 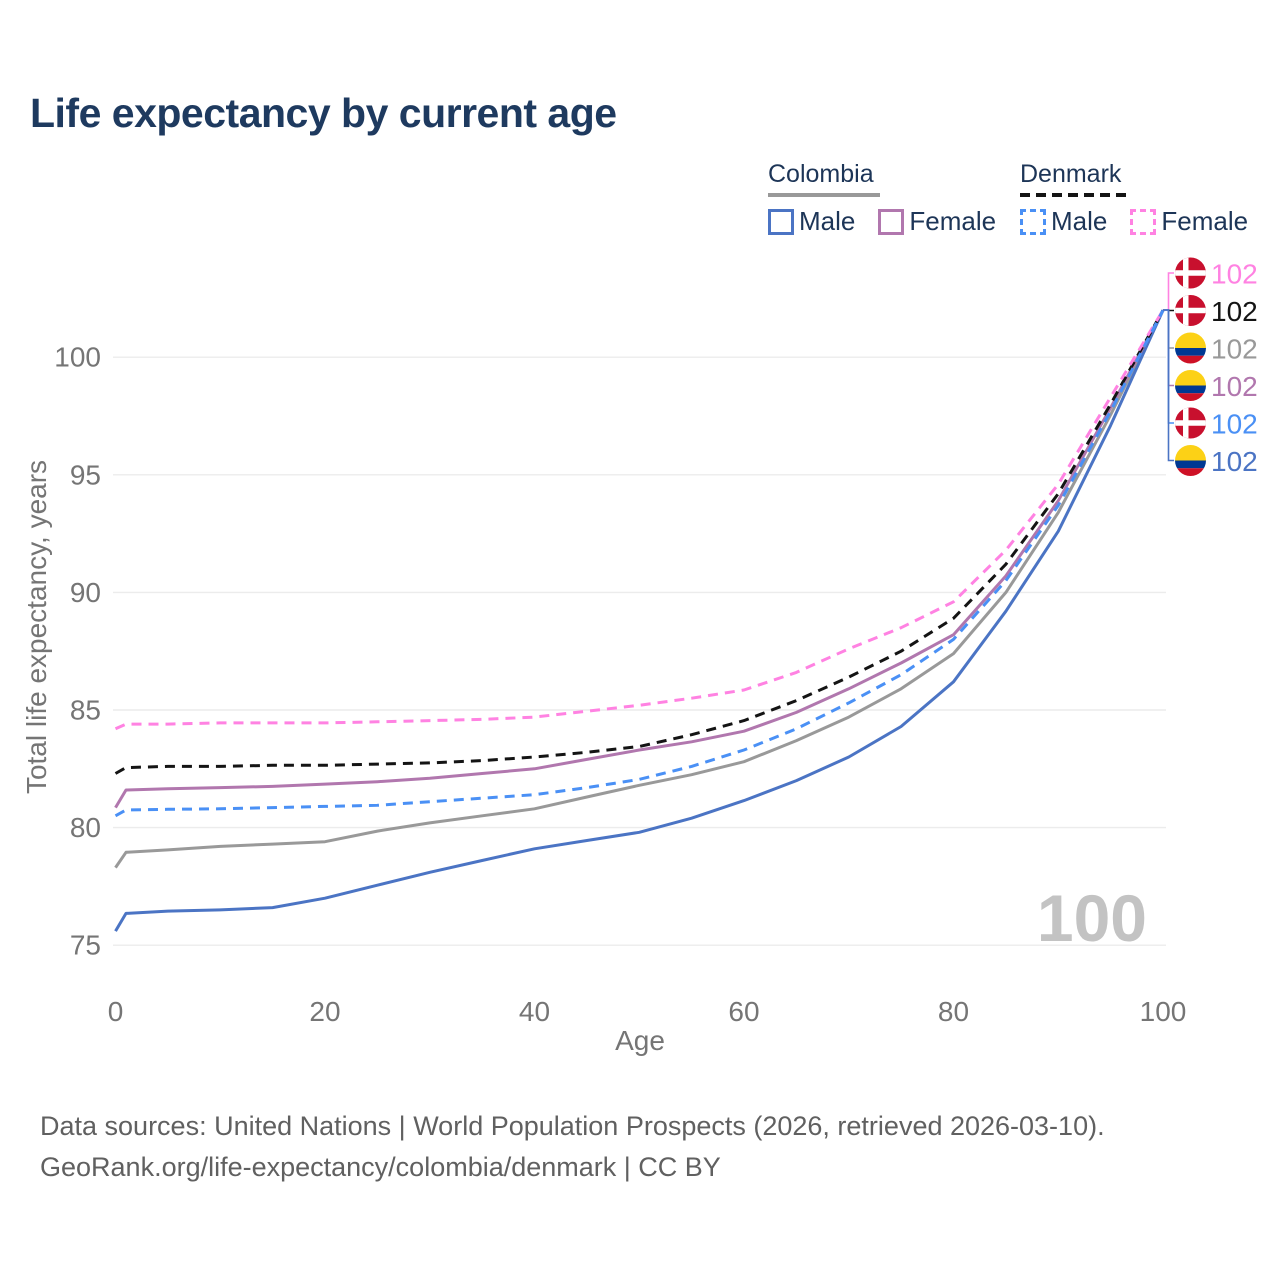 I want to click on y-tick-label-75: 75, so click(x=85, y=945).